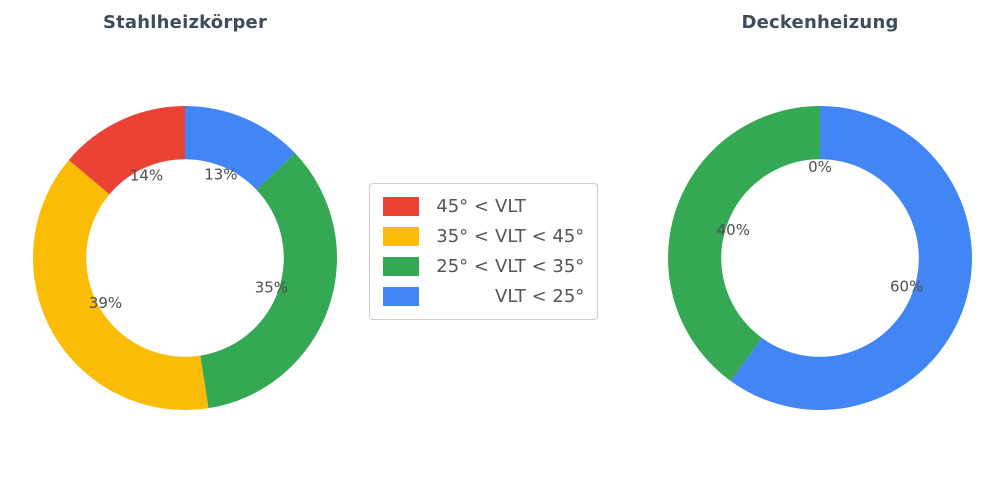 This screenshot has width=1000, height=500. I want to click on legend-label: VLT < 45°, so click(540, 236).